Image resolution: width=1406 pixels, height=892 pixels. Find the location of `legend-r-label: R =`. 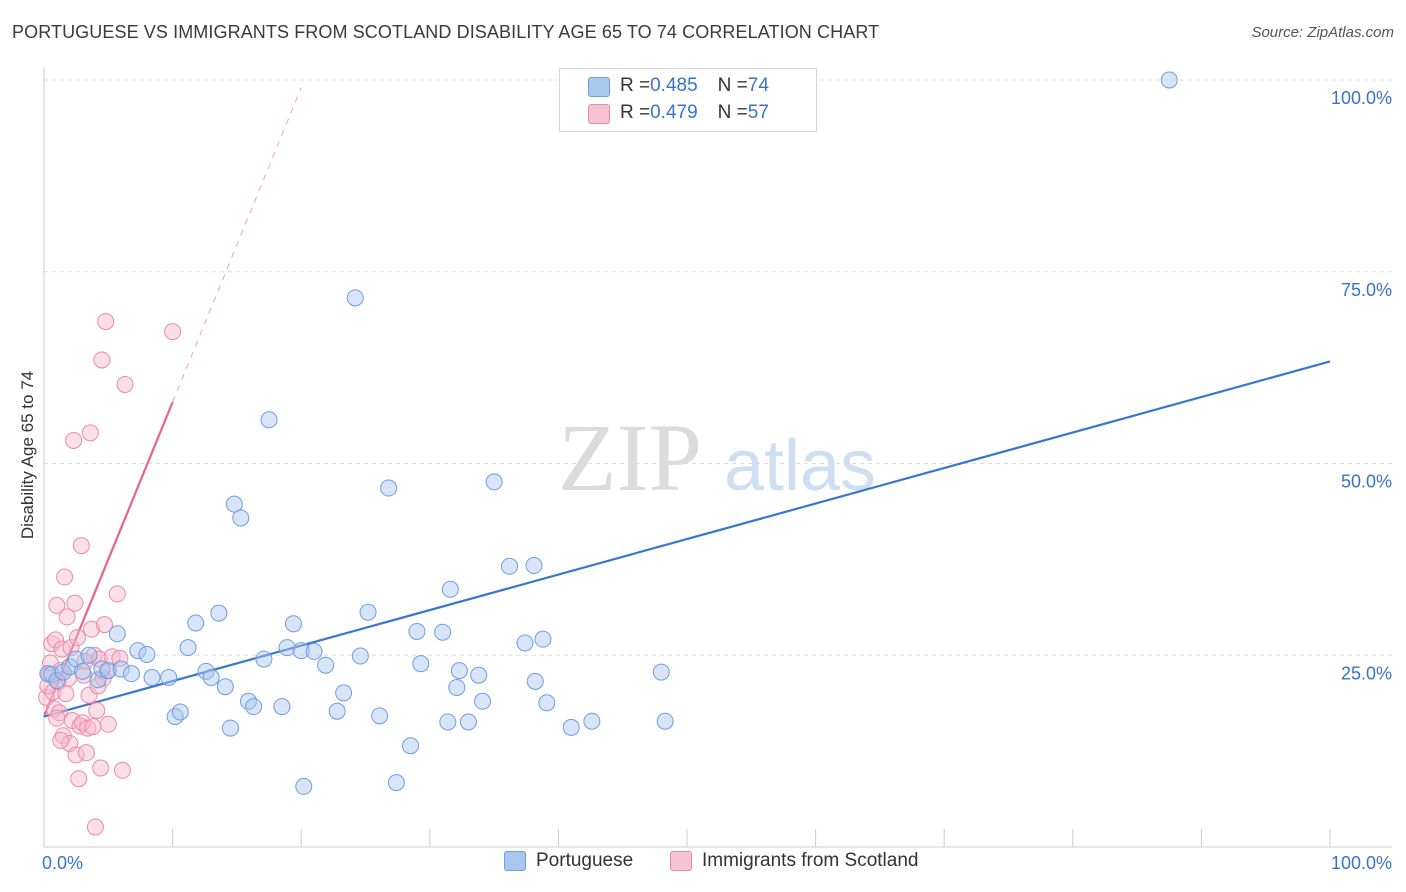

legend-r-label: R = is located at coordinates (635, 85).